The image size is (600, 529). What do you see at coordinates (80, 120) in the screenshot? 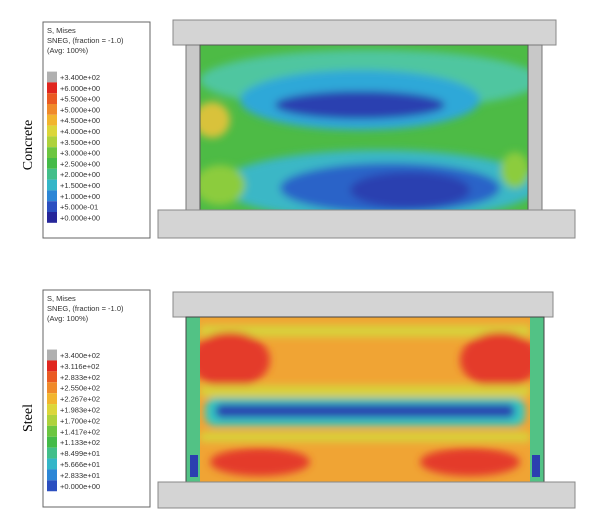
I see `legend-label: +4.500e+00` at bounding box center [80, 120].